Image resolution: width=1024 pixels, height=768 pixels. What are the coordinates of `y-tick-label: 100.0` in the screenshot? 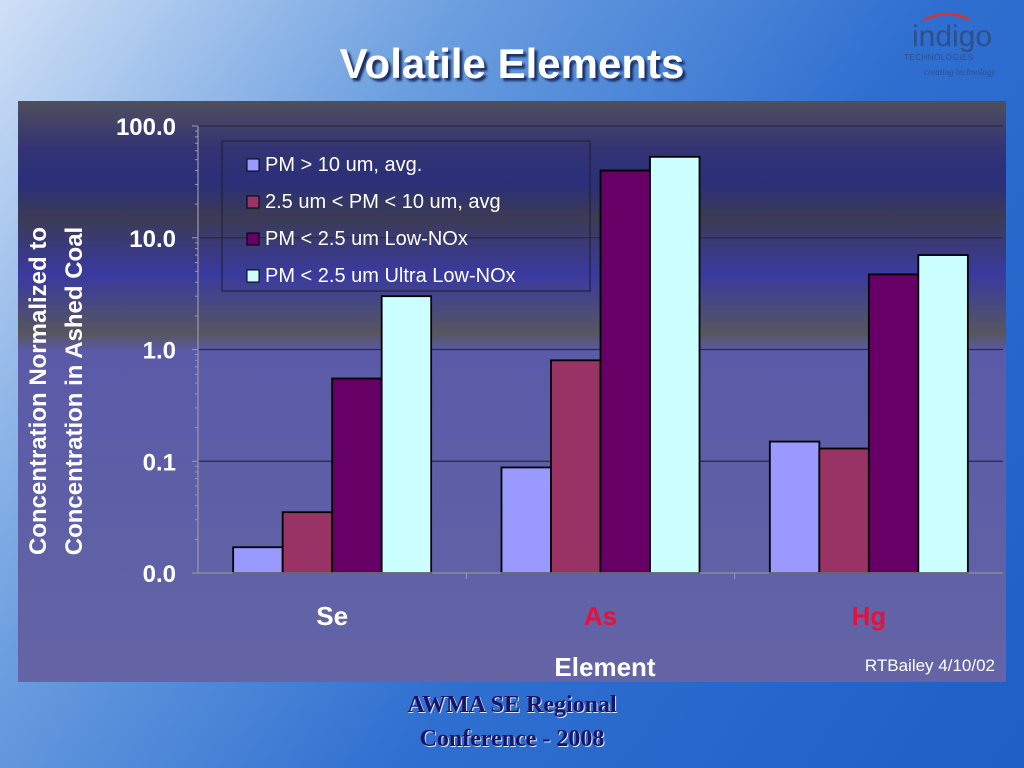 It's located at (146, 127).